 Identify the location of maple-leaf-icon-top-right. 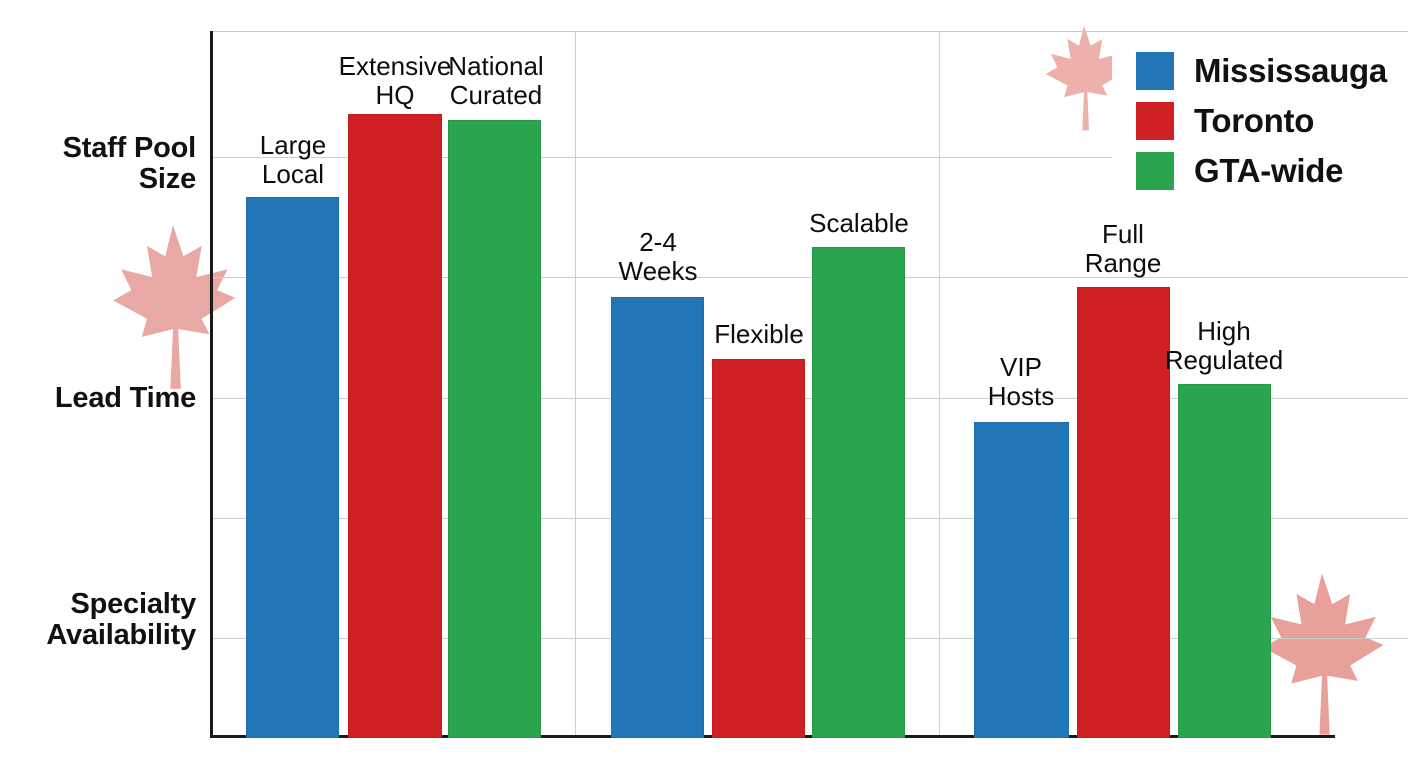
(1084, 78).